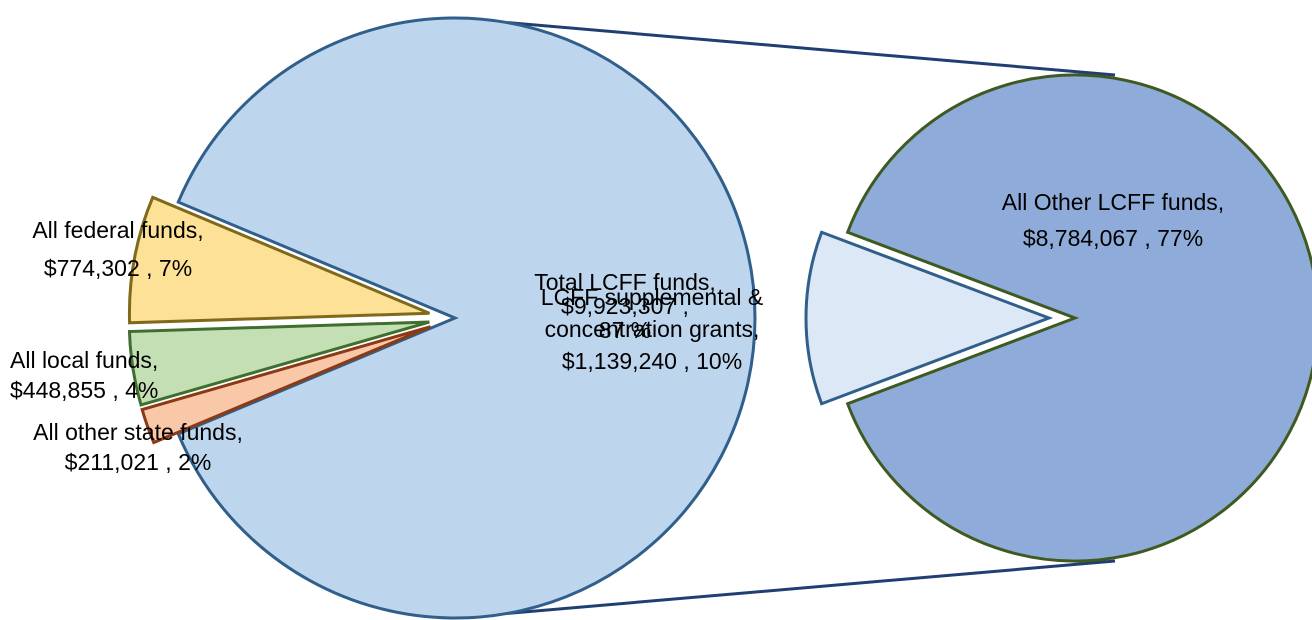 The height and width of the screenshot is (620, 1312). Describe the element at coordinates (138, 447) in the screenshot. I see `label-other-state: All other state funds, $211,021 , 2%` at that location.